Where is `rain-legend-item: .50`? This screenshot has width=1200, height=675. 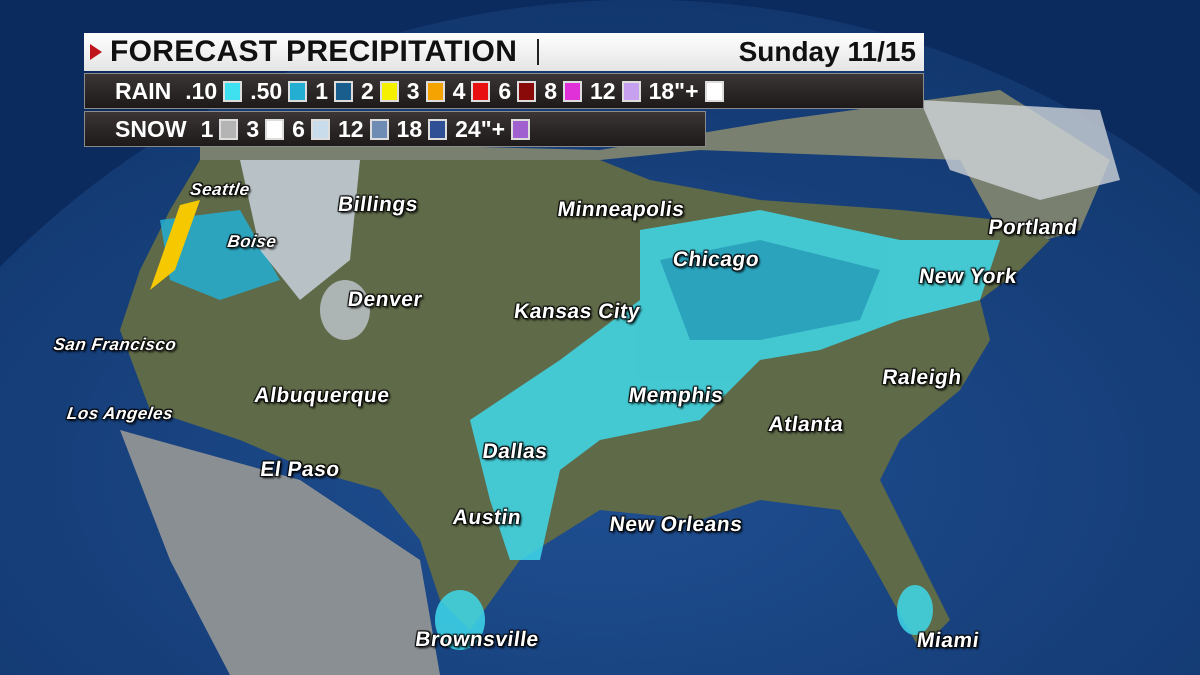 rain-legend-item: .50 is located at coordinates (279, 91).